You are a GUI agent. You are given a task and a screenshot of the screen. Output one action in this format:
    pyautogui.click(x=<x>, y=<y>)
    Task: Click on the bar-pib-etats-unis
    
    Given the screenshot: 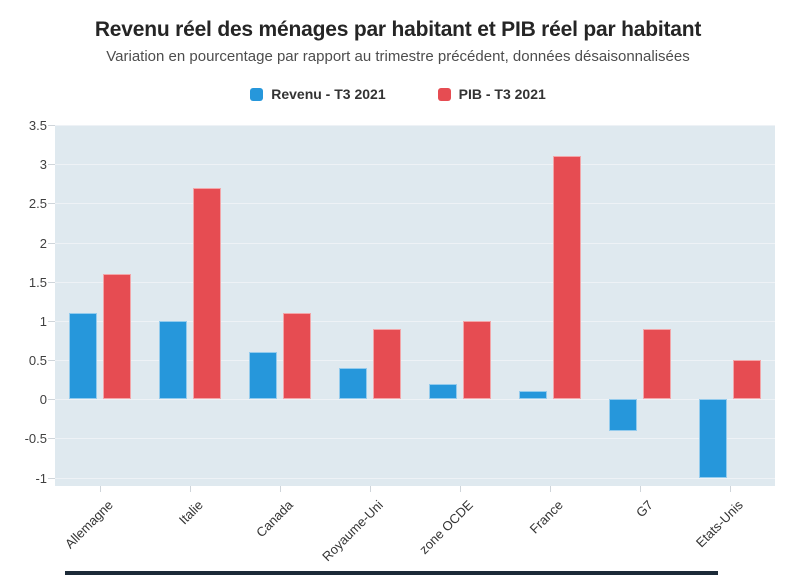 What is the action you would take?
    pyautogui.click(x=747, y=380)
    